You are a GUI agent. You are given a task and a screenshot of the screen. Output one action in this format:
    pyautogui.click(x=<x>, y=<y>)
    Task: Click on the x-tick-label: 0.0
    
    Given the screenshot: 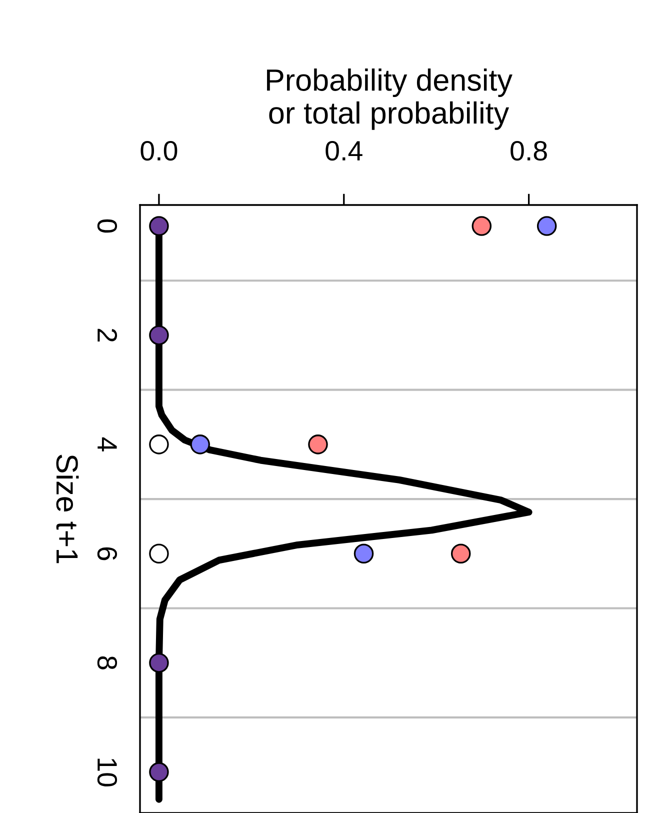 What is the action you would take?
    pyautogui.click(x=159, y=150)
    